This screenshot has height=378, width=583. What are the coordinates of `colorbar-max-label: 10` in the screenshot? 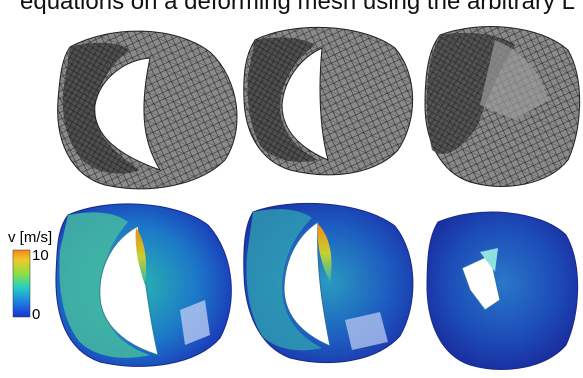 It's located at (40, 255).